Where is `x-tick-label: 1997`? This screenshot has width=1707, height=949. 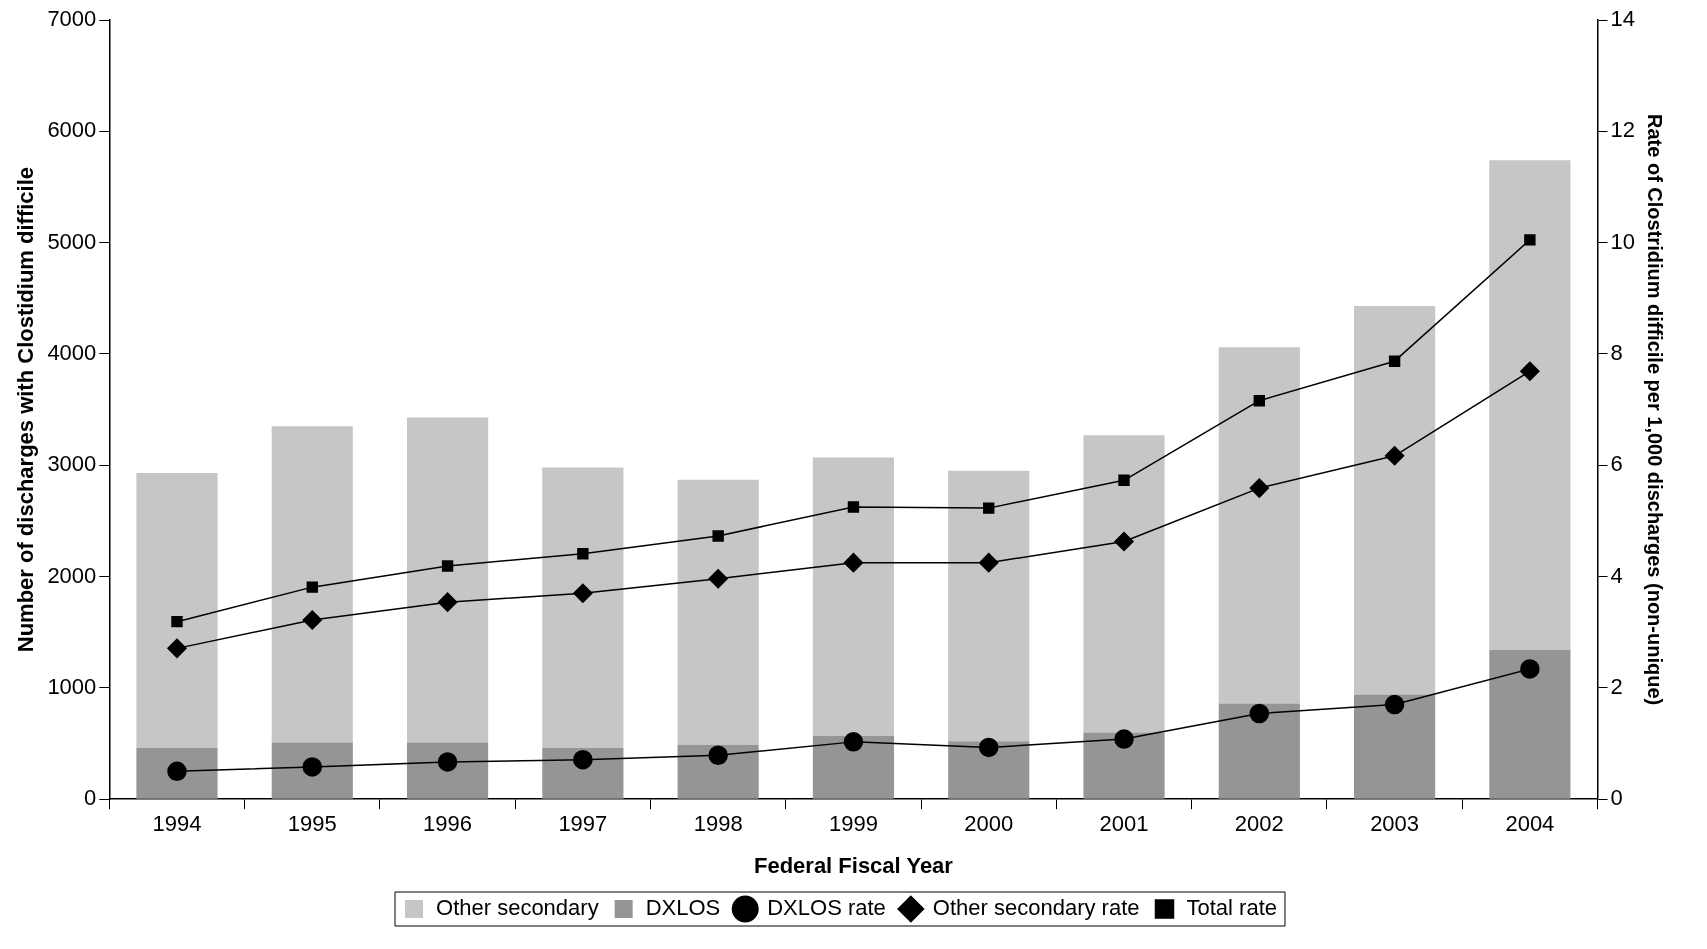
x-tick-label: 1997 is located at coordinates (583, 824).